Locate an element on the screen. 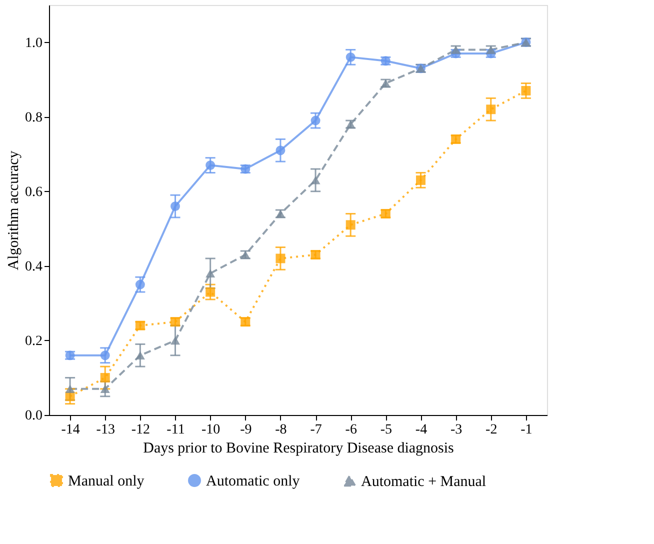 The height and width of the screenshot is (544, 654). y-tick-label: 0.4 is located at coordinates (33, 266).